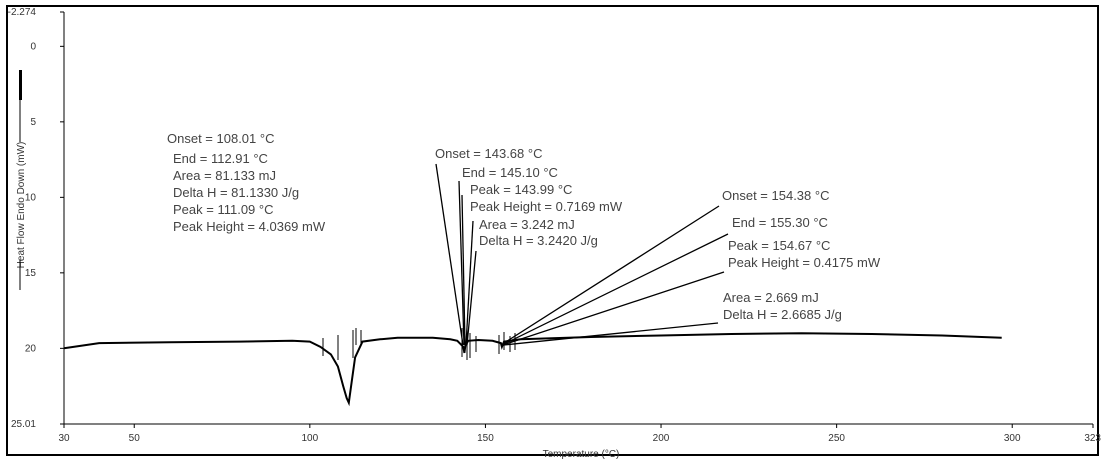  What do you see at coordinates (779, 245) in the screenshot?
I see `annotation-line: Peak = 154.67 °C` at bounding box center [779, 245].